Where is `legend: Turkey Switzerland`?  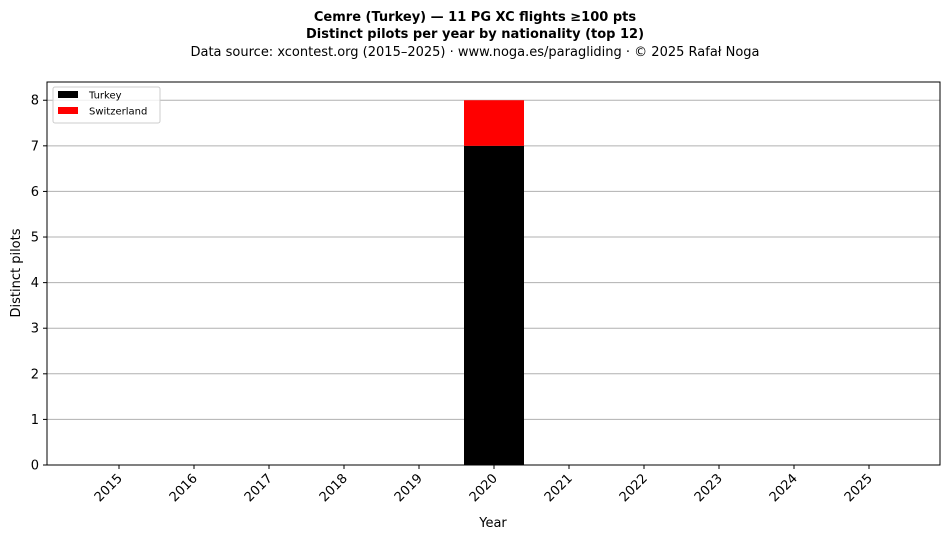 legend: Turkey Switzerland is located at coordinates (106, 105).